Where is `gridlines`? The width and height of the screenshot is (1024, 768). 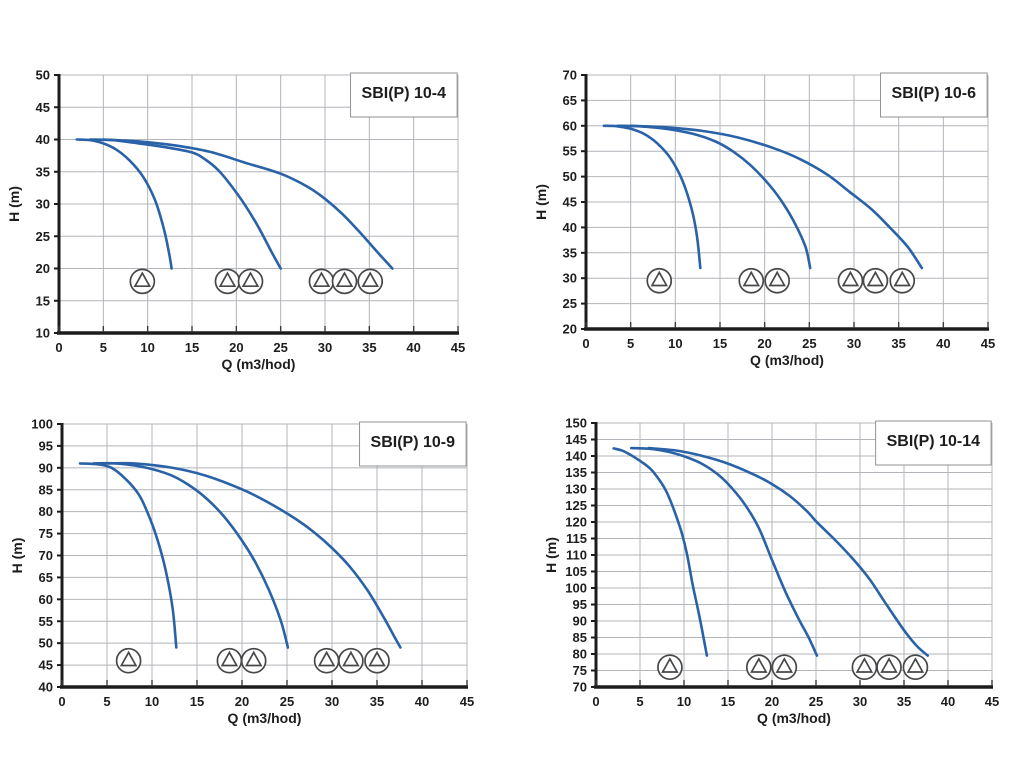
gridlines is located at coordinates (265, 555).